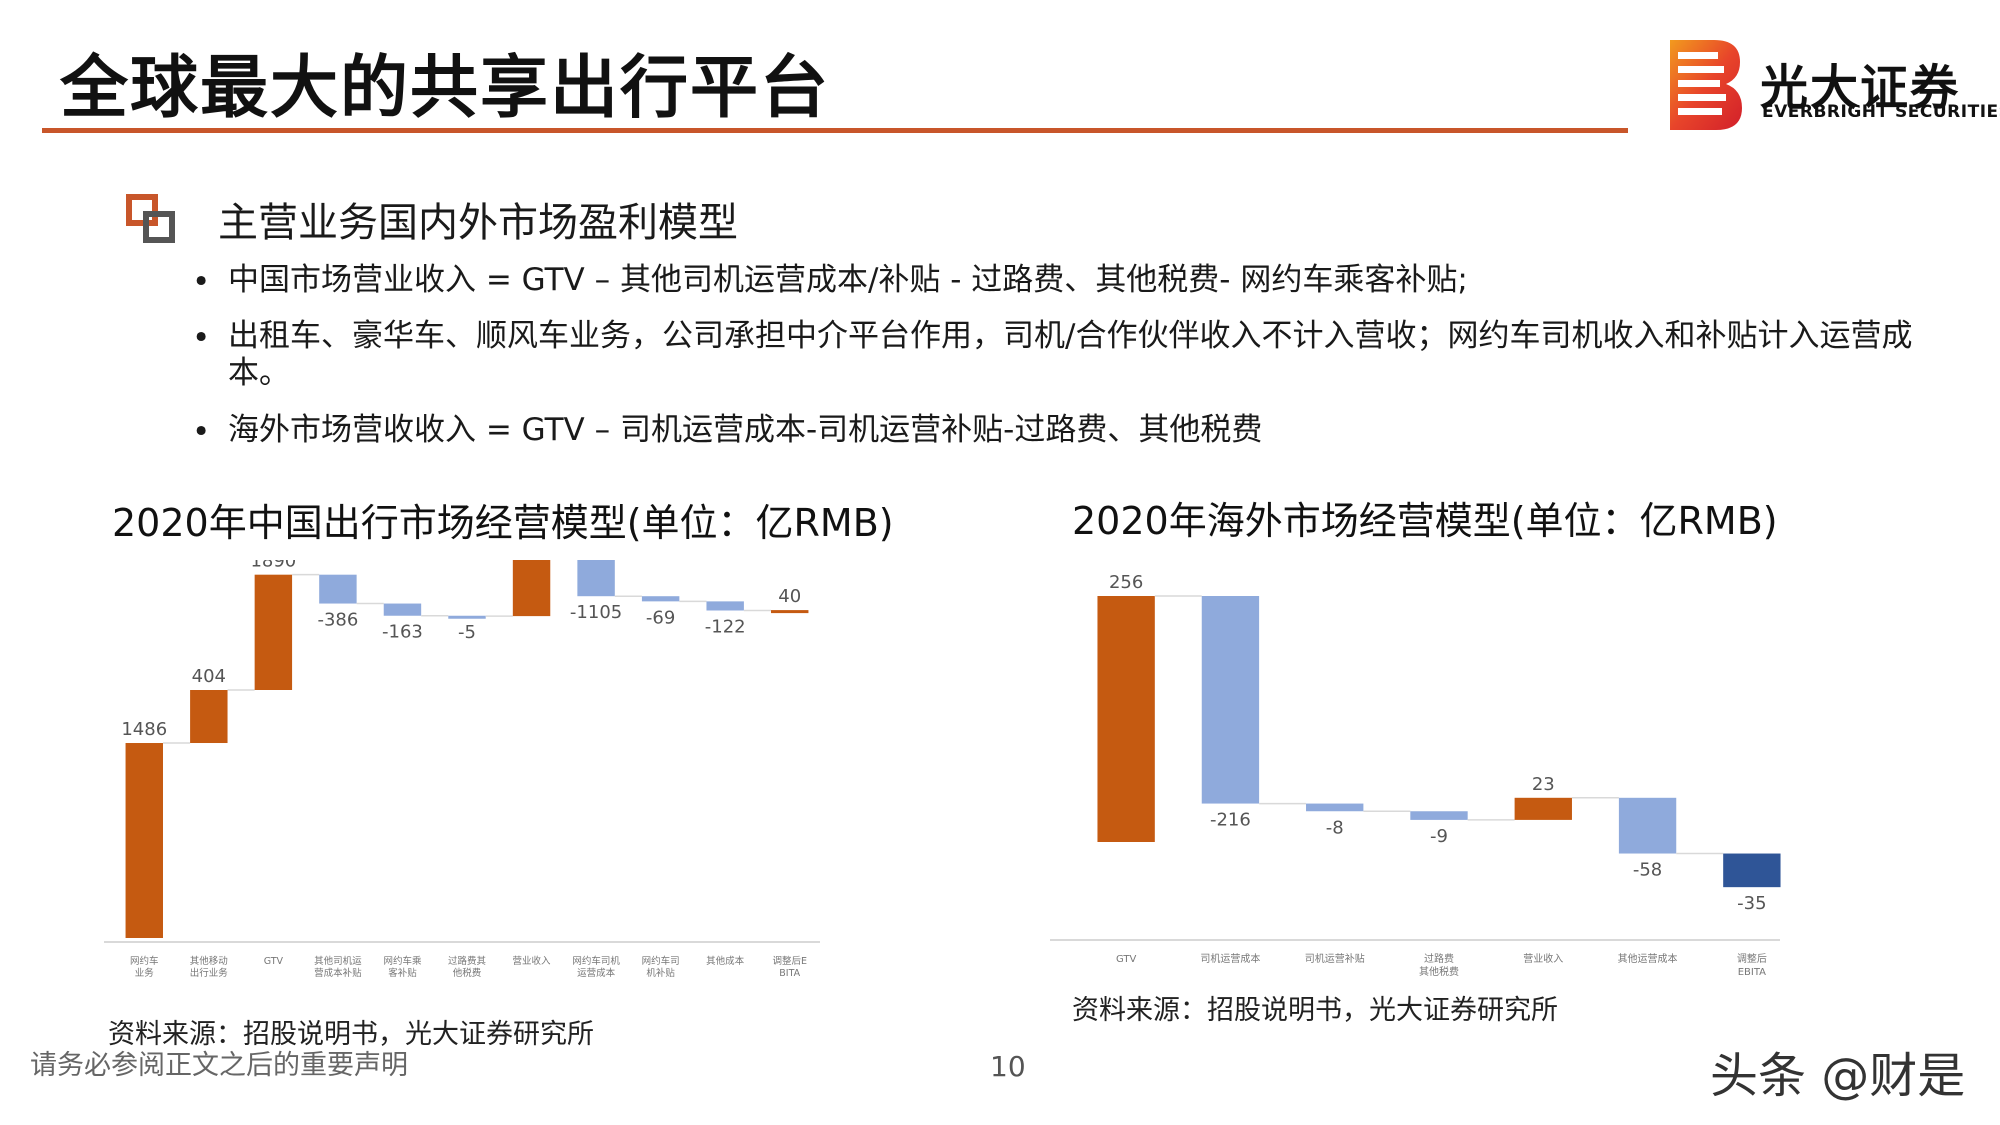 The width and height of the screenshot is (2000, 1125). What do you see at coordinates (1838, 1076) in the screenshot?
I see `watermark: 头条 @财是` at bounding box center [1838, 1076].